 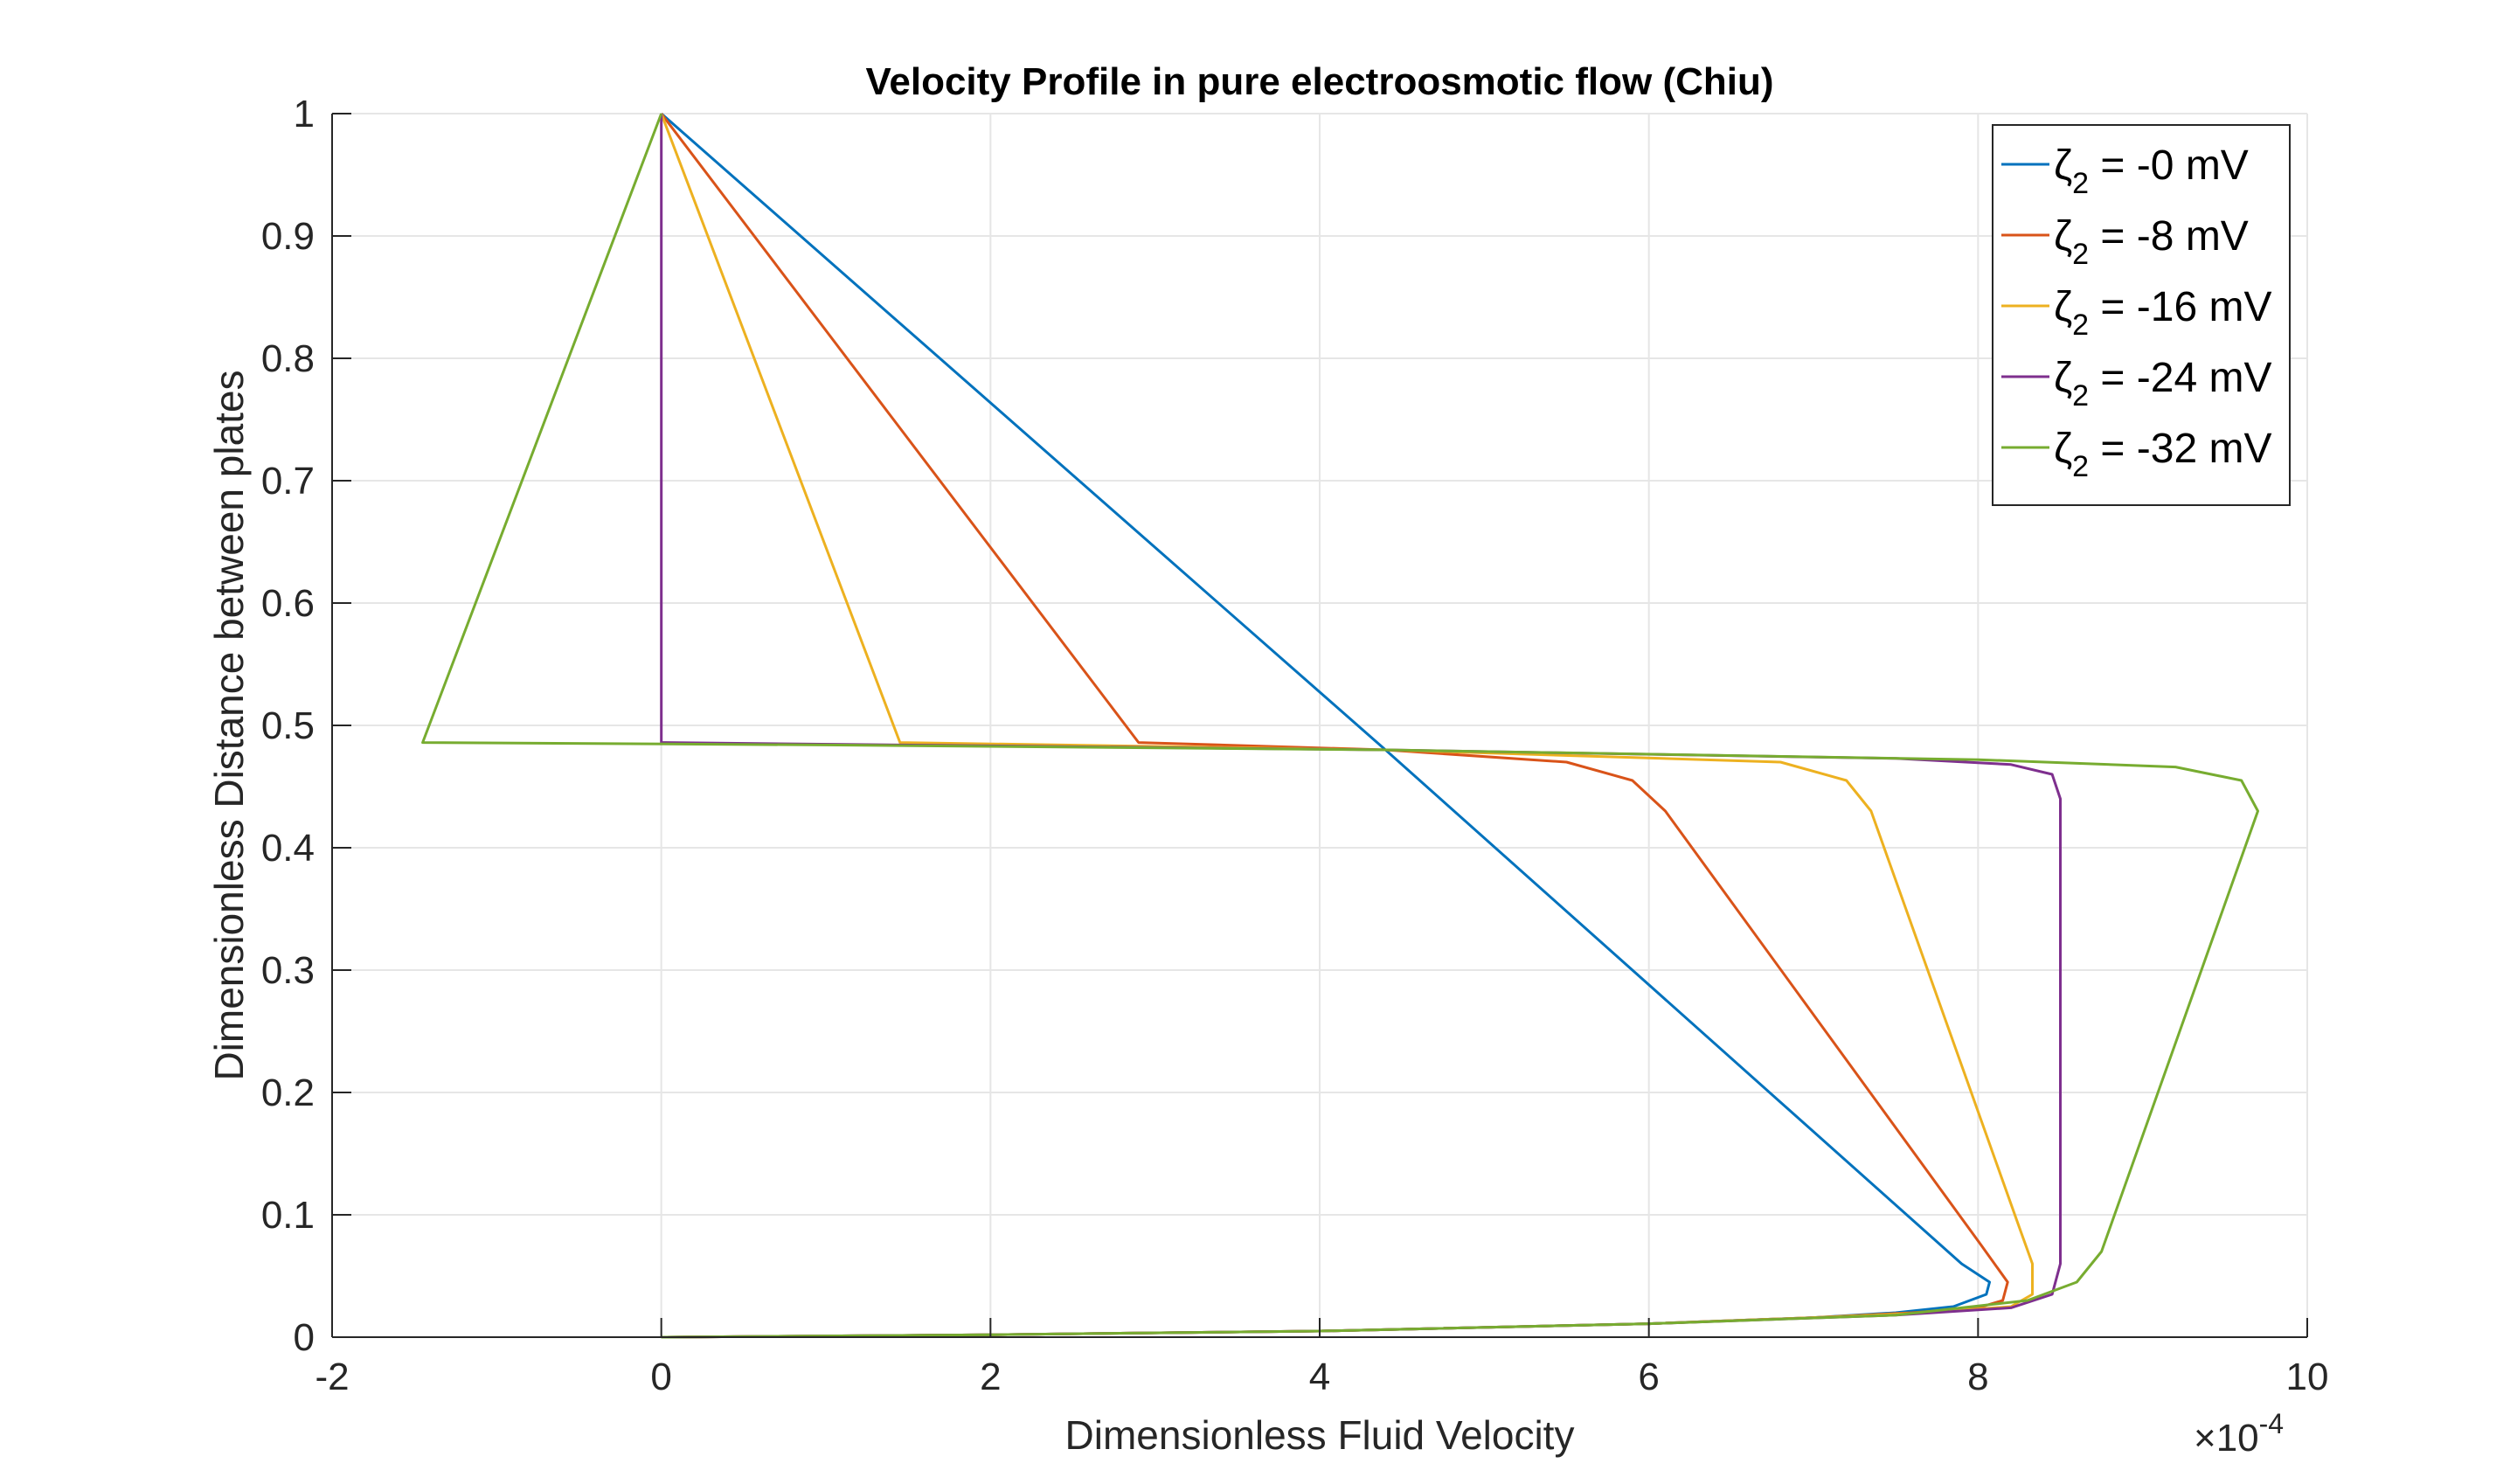 I want to click on legend-label-4: ζ2 = -24 mV, so click(x=2163, y=384).